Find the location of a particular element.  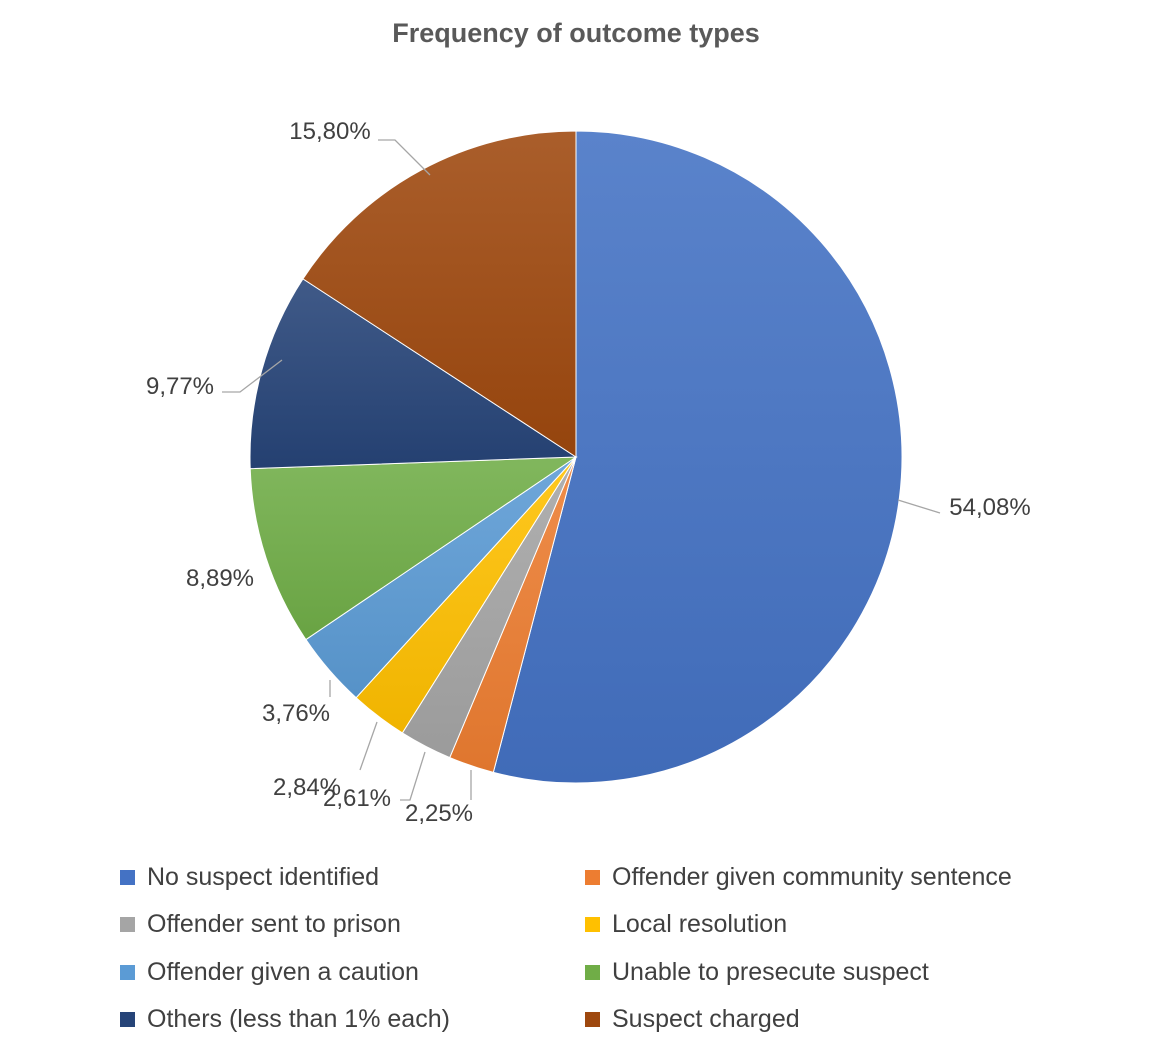

legend-item: Suspect charged is located at coordinates (692, 1020).